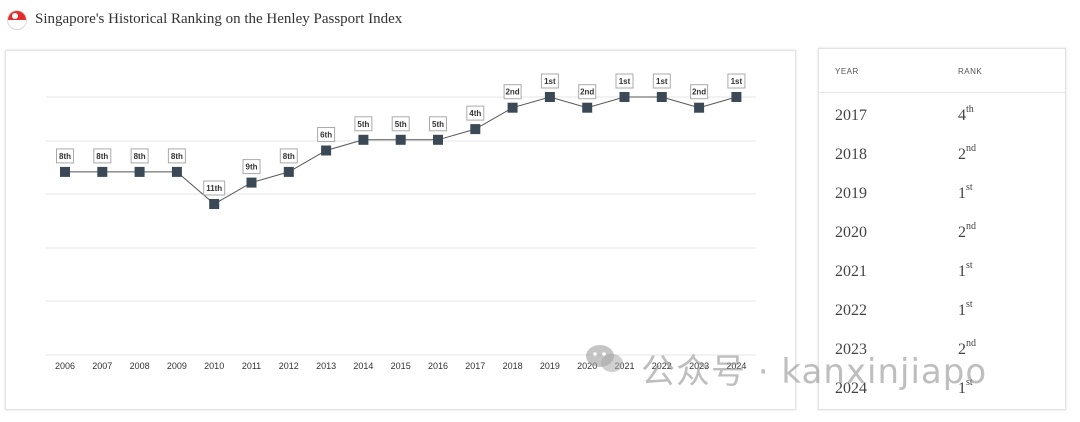 Image resolution: width=1080 pixels, height=422 pixels. What do you see at coordinates (851, 310) in the screenshot?
I see `year-cell: 2022` at bounding box center [851, 310].